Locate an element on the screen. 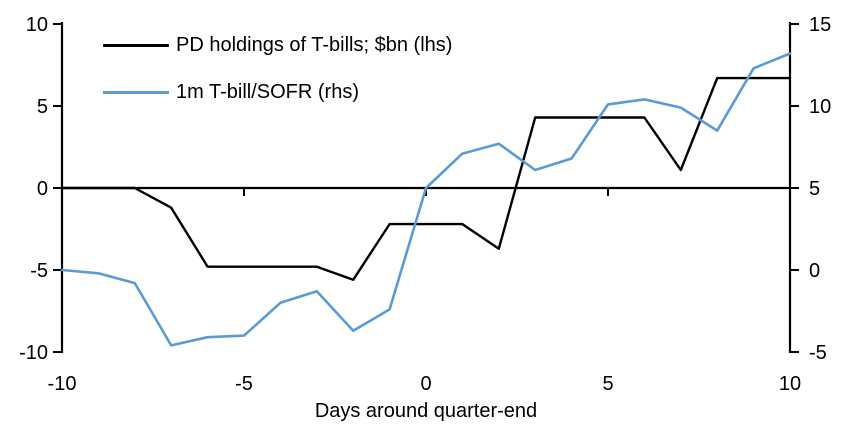  right-axis-tick-label: 0 is located at coordinates (814, 271).